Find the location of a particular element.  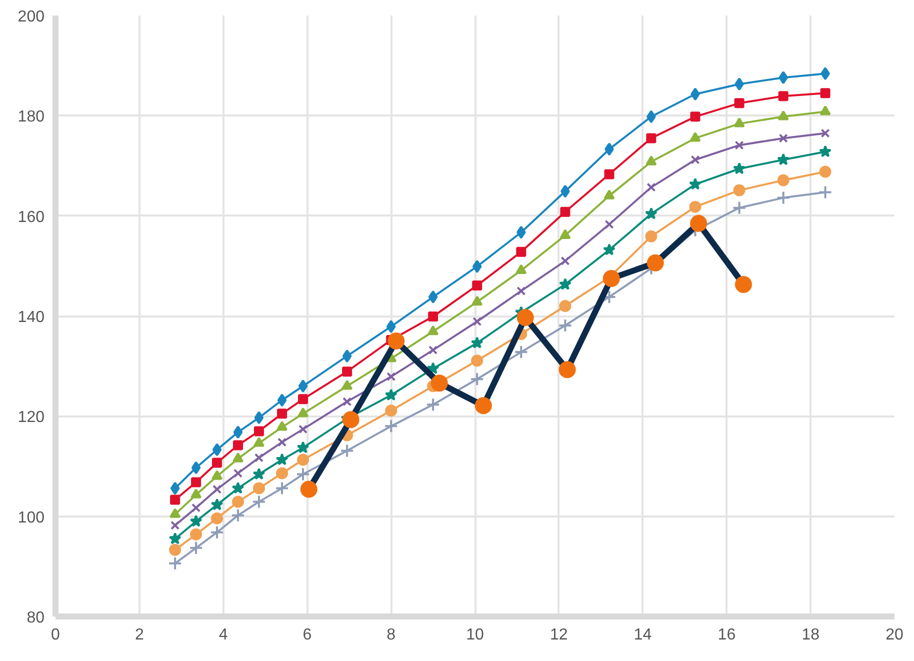

x-tick-label: 14 is located at coordinates (643, 635).